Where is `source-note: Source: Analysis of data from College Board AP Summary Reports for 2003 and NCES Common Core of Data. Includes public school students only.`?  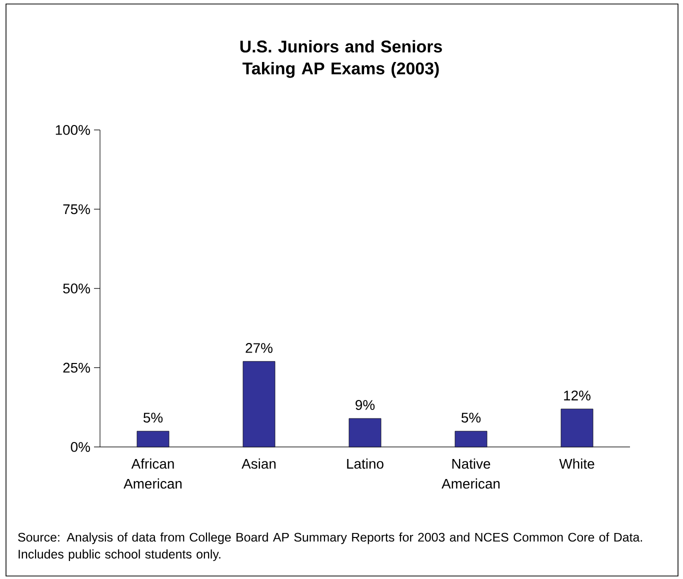 source-note: Source: Analysis of data from College Board AP Summary Reports for 2003 and NCES Common Core of Data. Includes public school students only. is located at coordinates (330, 547).